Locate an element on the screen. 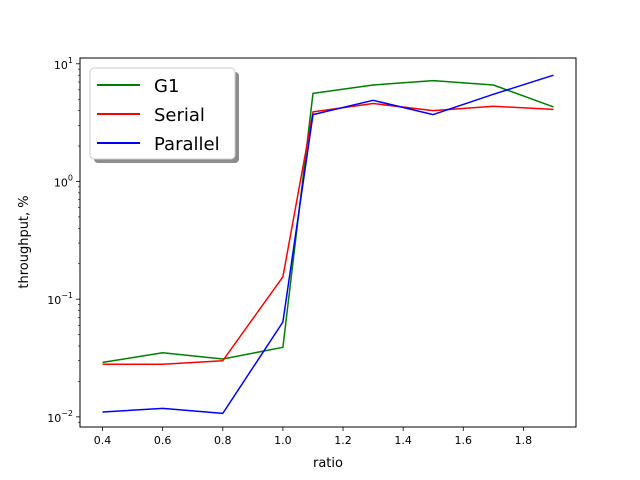 The width and height of the screenshot is (640, 480). legend-entries: G1 Serial Parallel is located at coordinates (158, 115).